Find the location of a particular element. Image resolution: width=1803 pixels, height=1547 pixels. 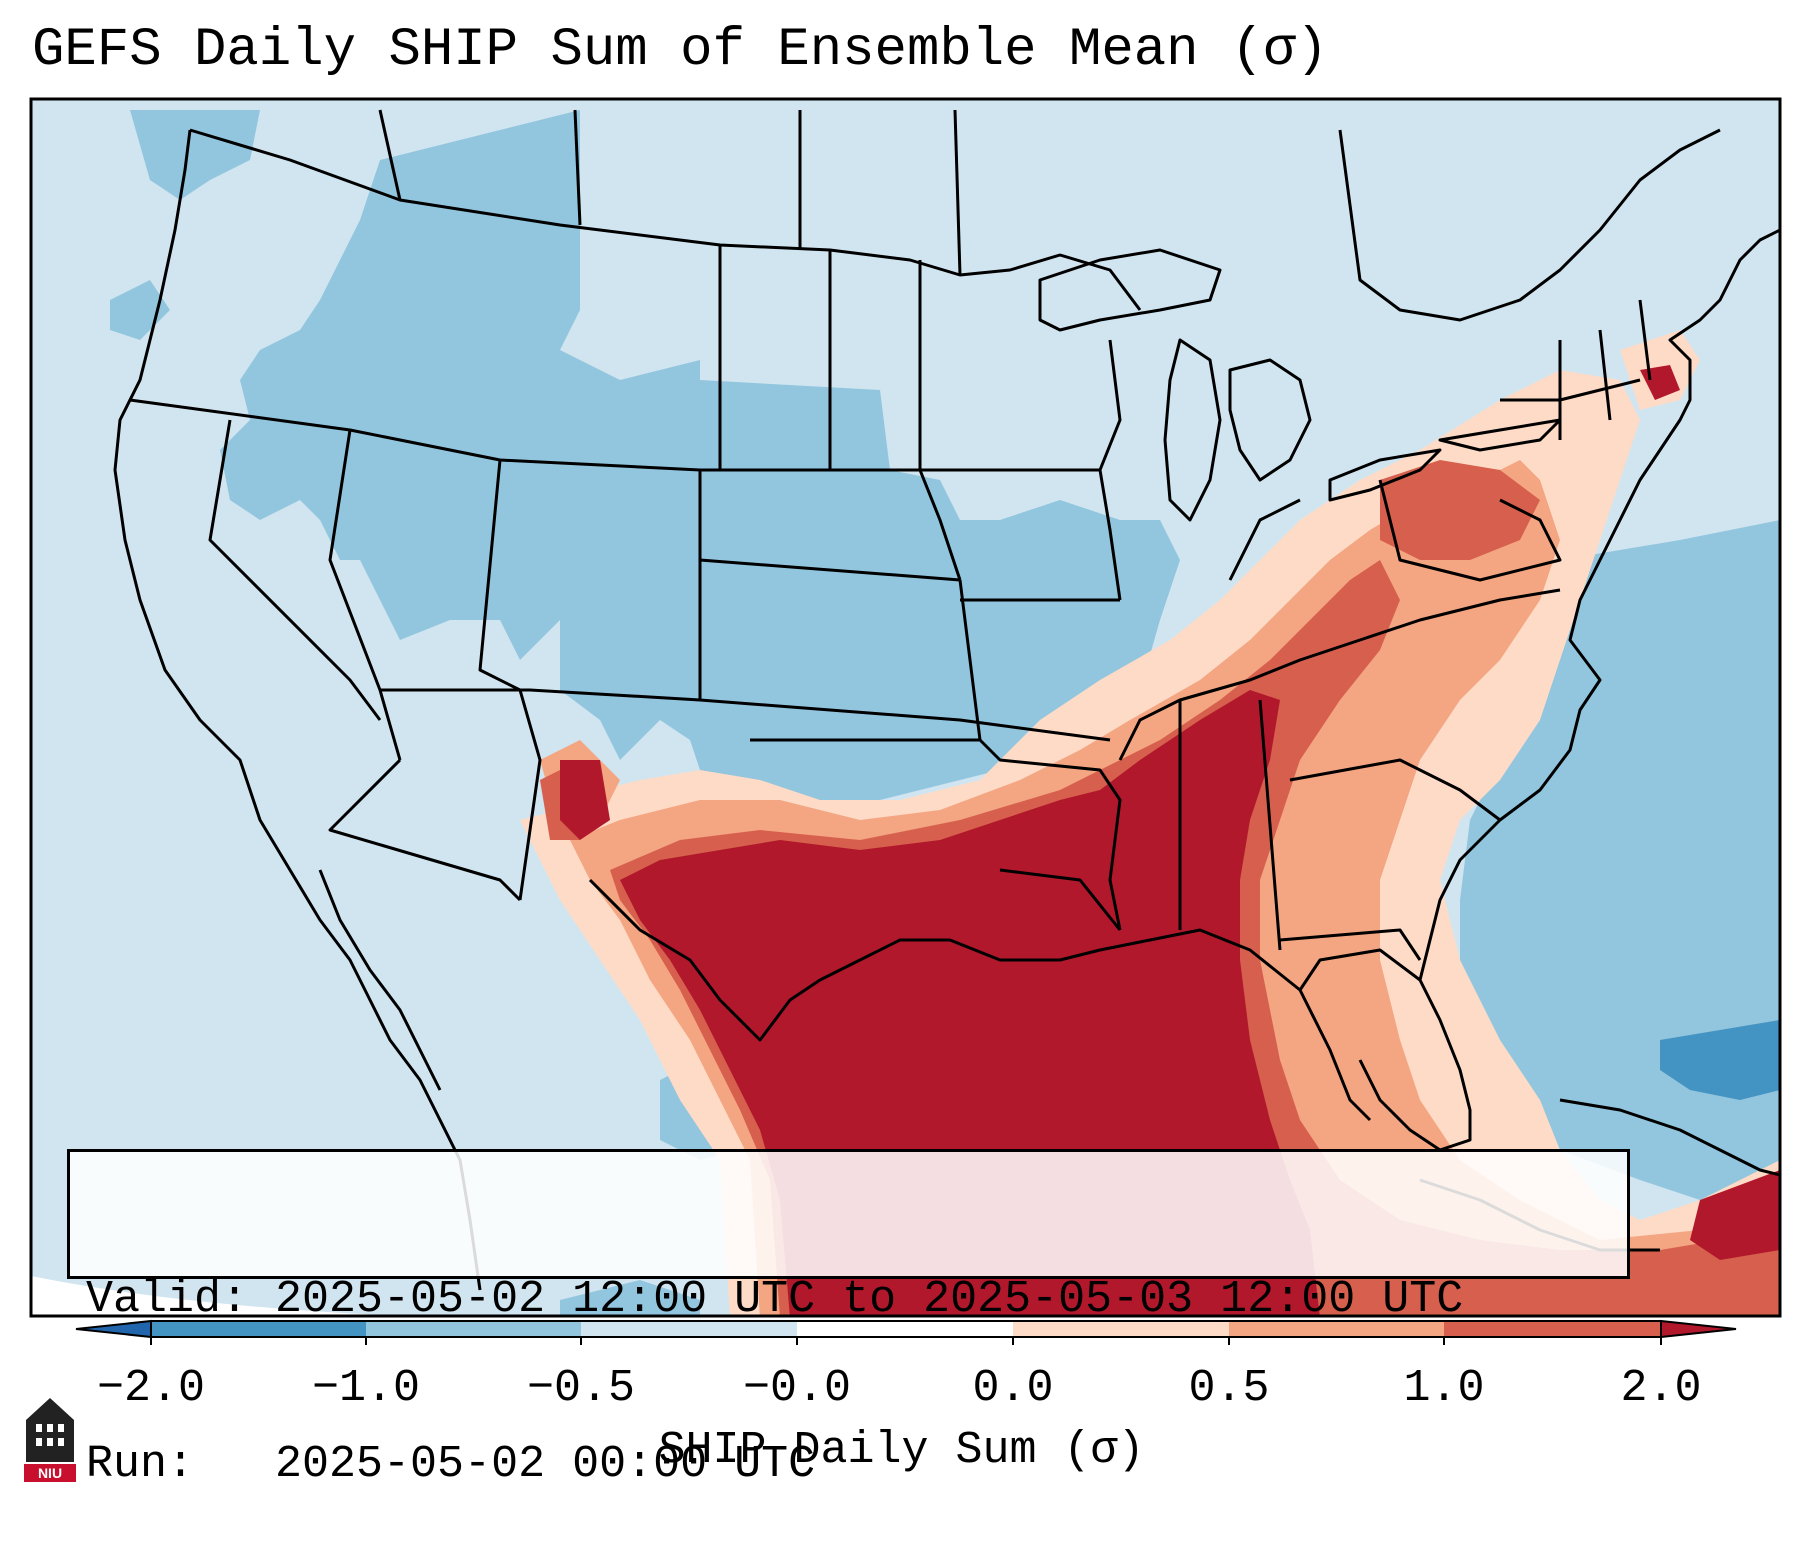

colorbar-tick-label: −0.5 is located at coordinates (581, 1388).